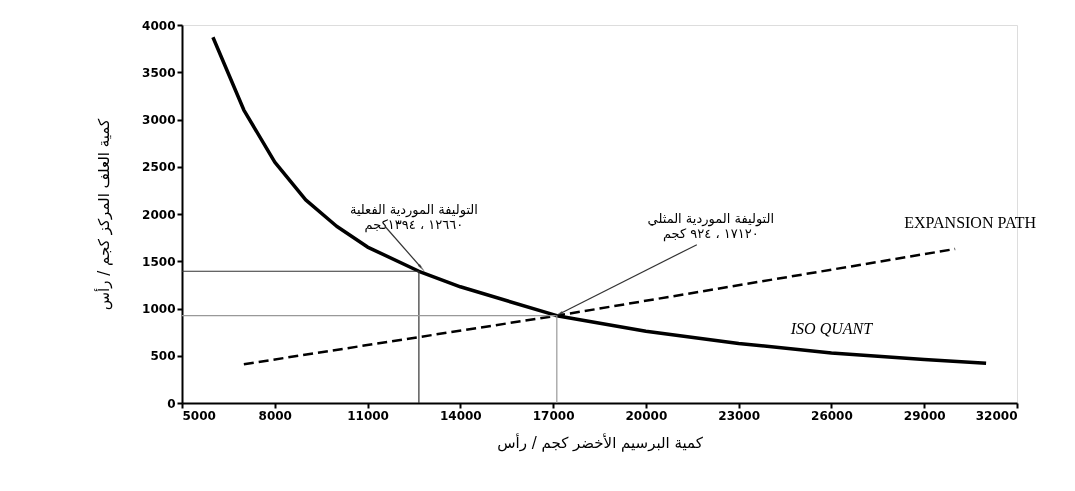 The image size is (1075, 491). I want to click on y-tick-label: 500, so click(163, 356).